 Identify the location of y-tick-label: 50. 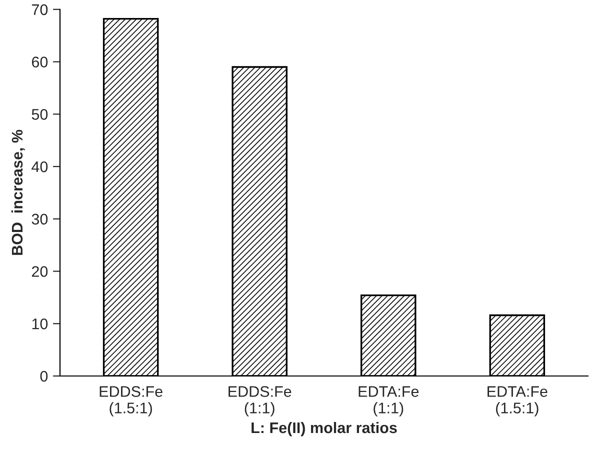
(40, 114).